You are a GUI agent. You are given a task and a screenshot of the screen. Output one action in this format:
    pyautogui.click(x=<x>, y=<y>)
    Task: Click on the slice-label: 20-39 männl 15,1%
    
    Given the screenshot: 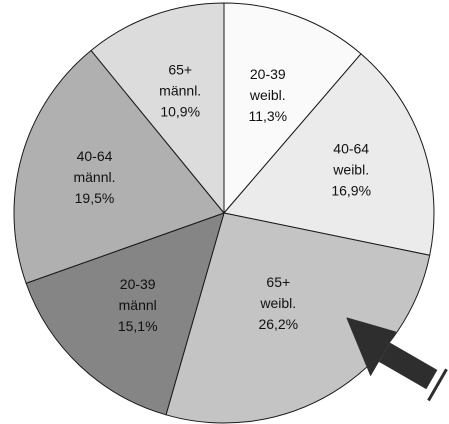 What is the action you would take?
    pyautogui.click(x=138, y=305)
    